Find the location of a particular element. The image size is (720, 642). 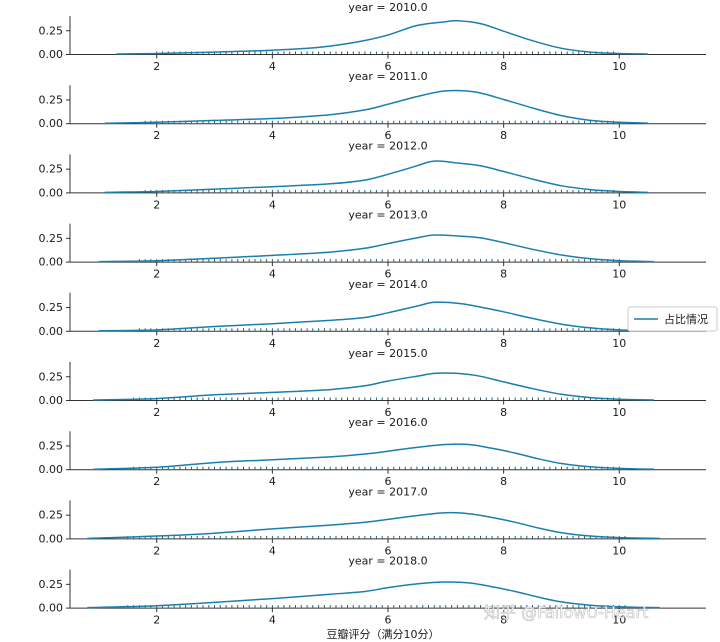

watermark: 知乎 @FallowU-Heart is located at coordinates (566, 612).